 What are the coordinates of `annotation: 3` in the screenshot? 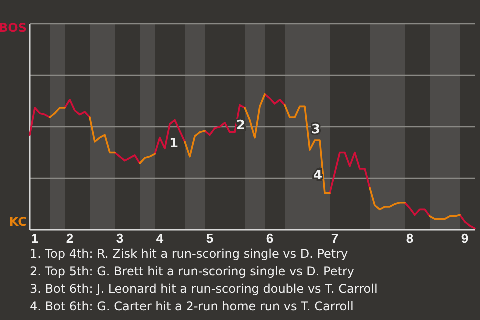 It's located at (316, 130).